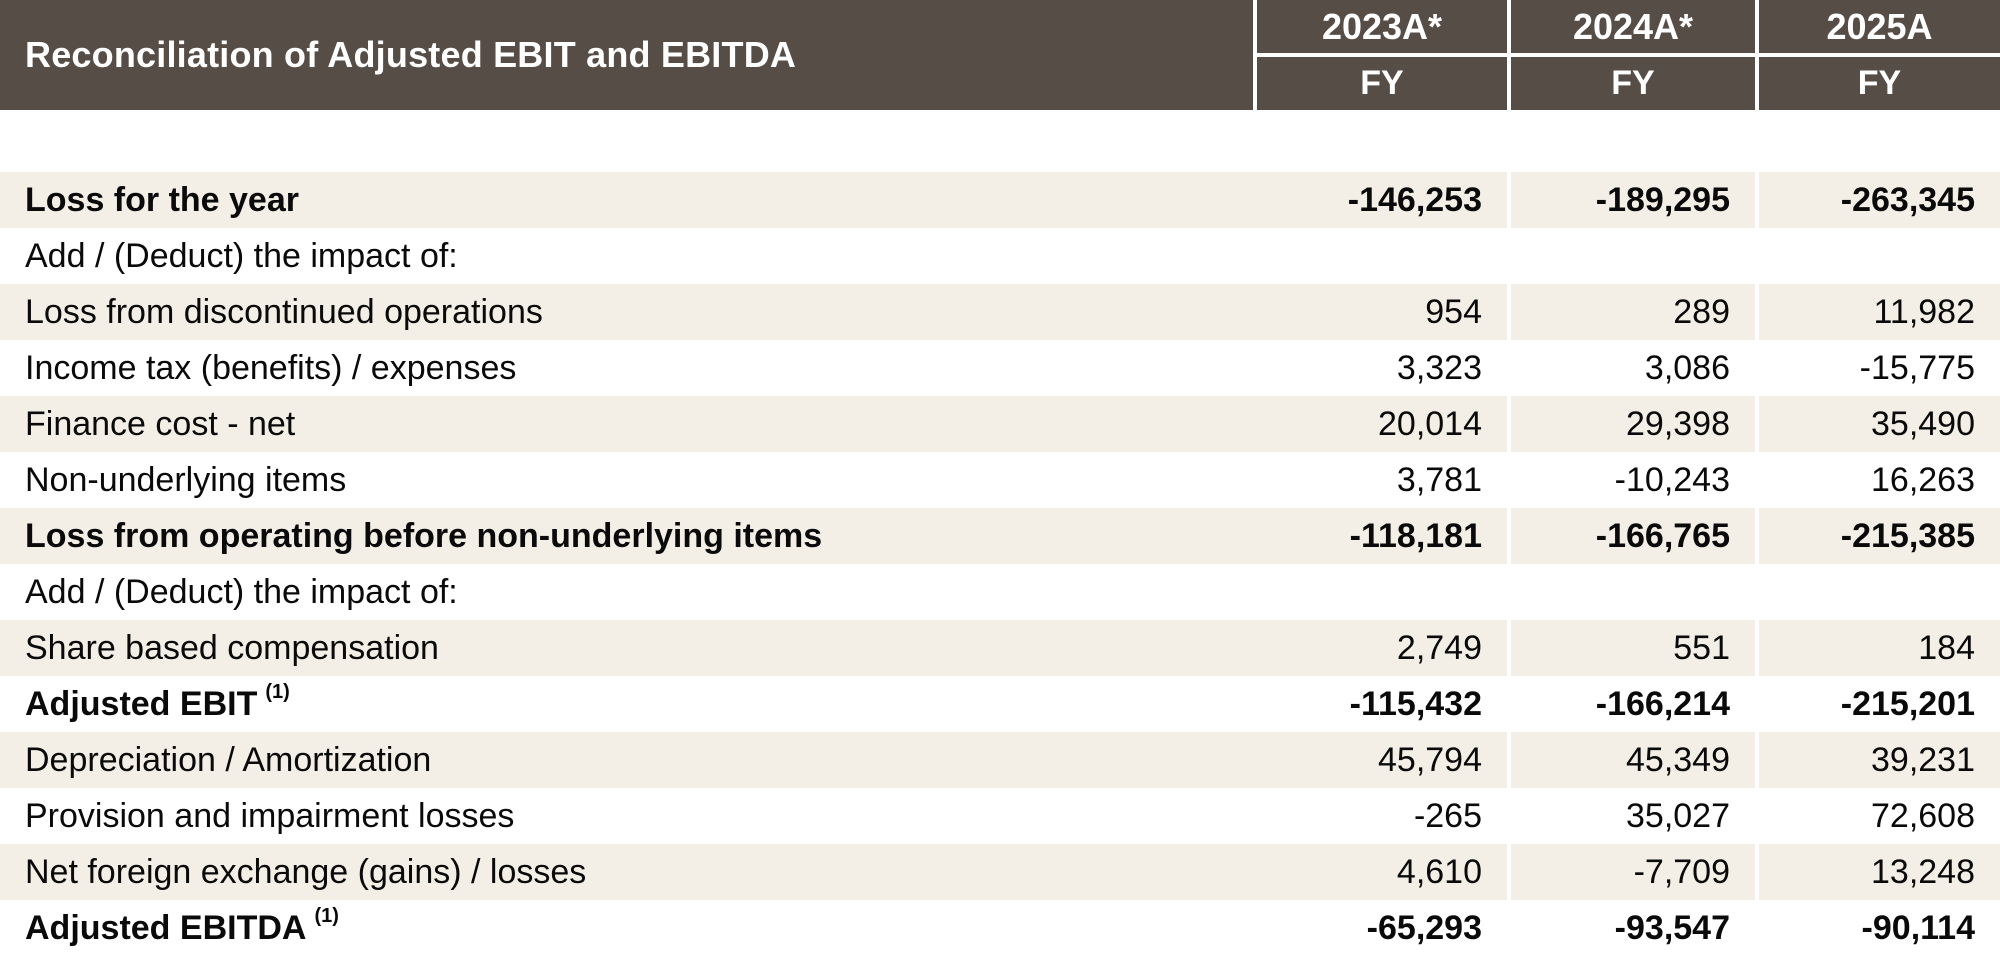 The width and height of the screenshot is (2000, 973). Describe the element at coordinates (1631, 816) in the screenshot. I see `row-value-2024: 35,027` at that location.